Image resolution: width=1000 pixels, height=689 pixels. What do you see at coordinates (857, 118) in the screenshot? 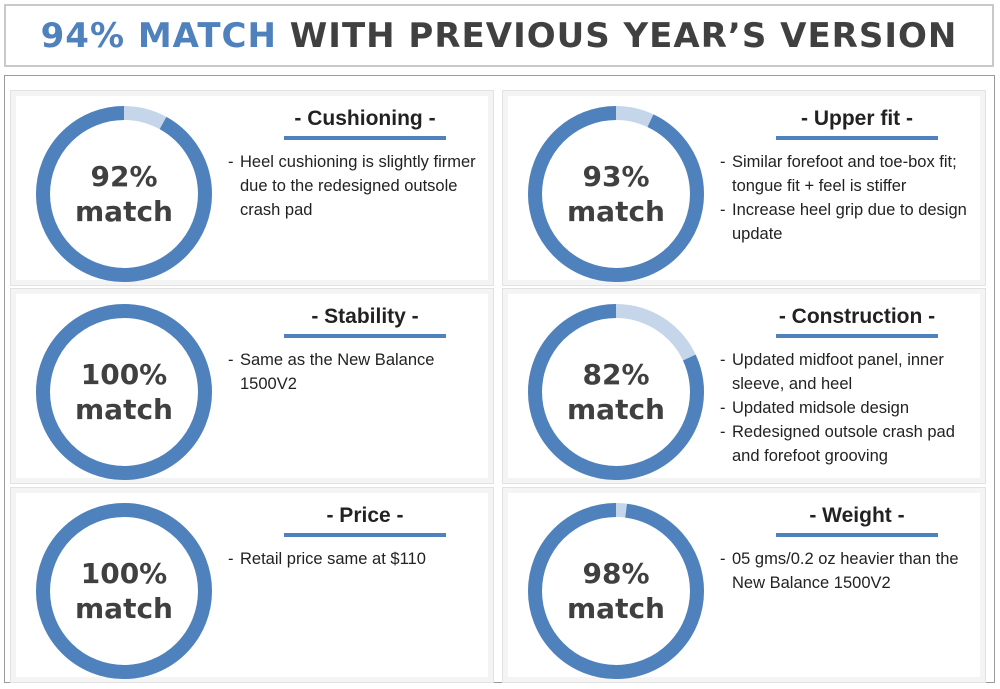
I see `section-title: - Upper fit -` at bounding box center [857, 118].